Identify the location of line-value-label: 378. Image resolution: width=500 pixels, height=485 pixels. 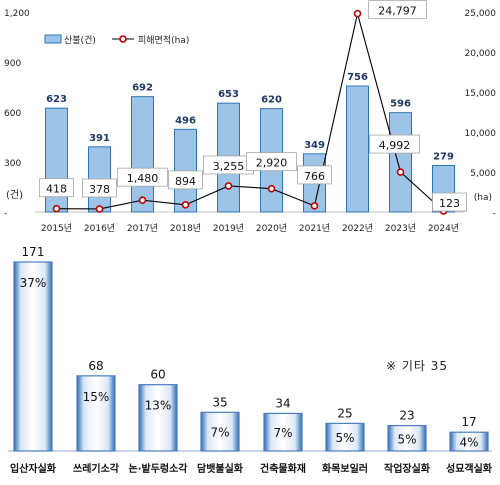
(99, 189).